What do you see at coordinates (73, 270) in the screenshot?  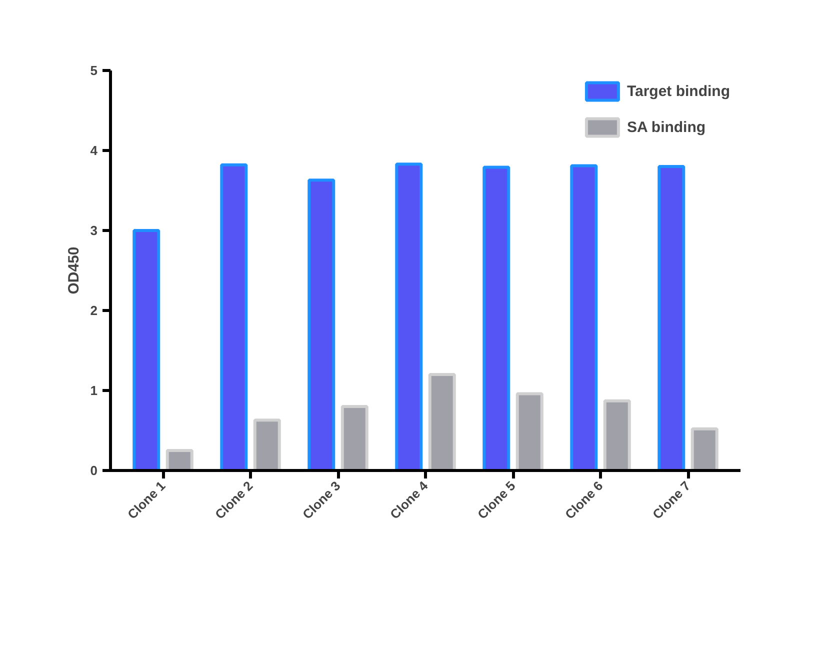 I see `y-axis-title: OD450` at bounding box center [73, 270].